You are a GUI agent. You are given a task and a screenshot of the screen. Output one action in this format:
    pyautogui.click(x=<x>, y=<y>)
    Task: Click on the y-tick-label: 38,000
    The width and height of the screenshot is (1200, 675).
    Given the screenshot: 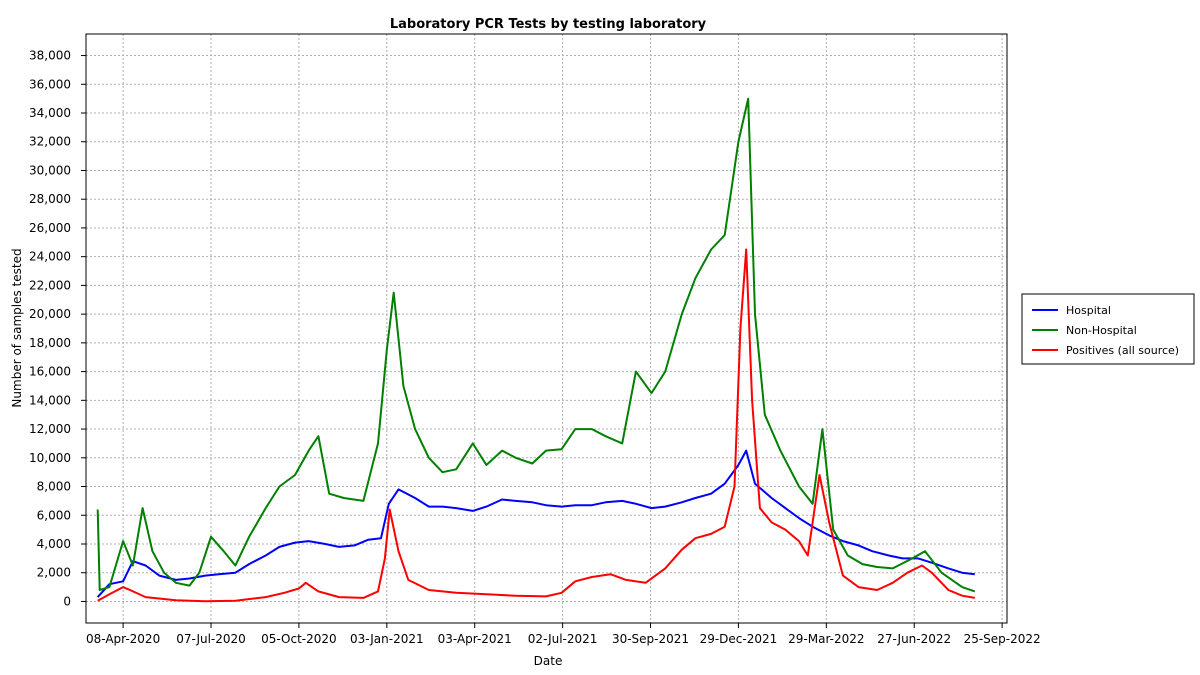 What is the action you would take?
    pyautogui.click(x=50, y=56)
    